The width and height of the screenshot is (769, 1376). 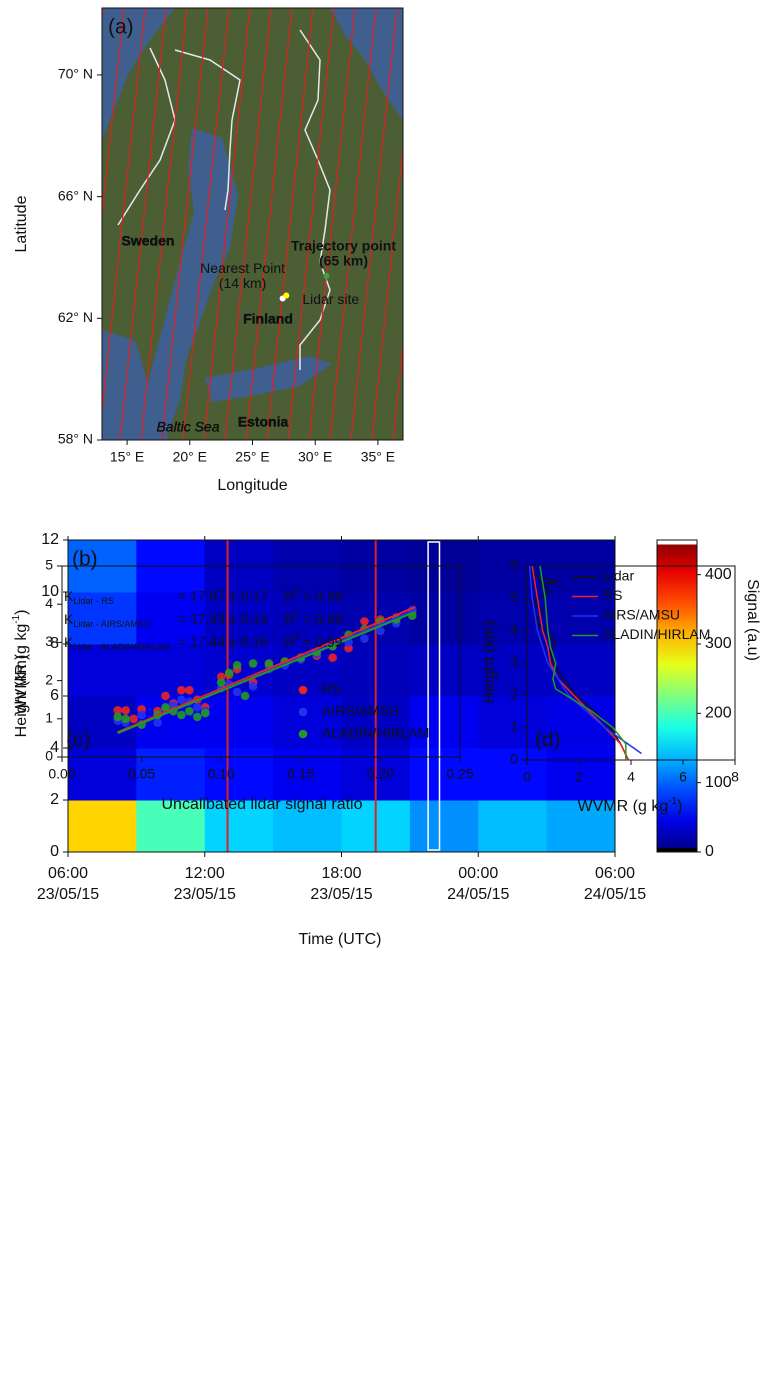 What do you see at coordinates (93, 601) in the screenshot?
I see `fit-subscript: Lidar - RS` at bounding box center [93, 601].